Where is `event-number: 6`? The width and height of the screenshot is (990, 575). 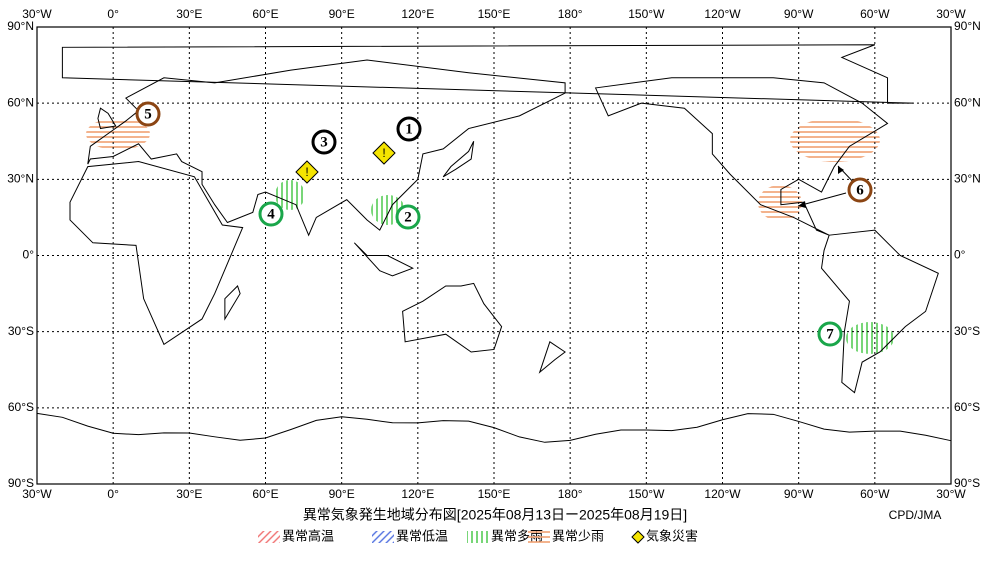
event-number: 6 is located at coordinates (860, 190).